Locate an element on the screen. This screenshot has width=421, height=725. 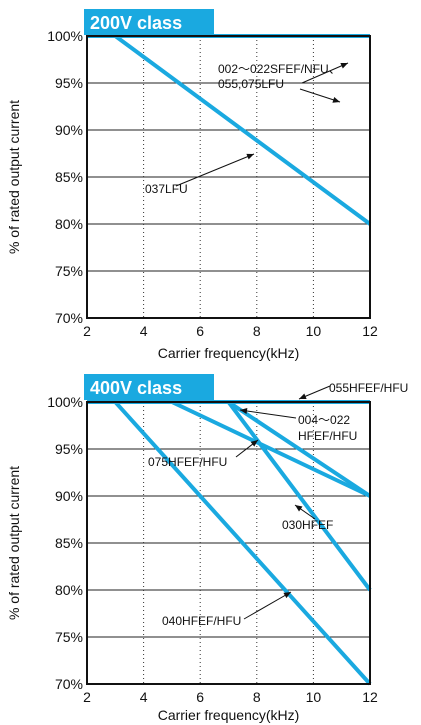
annotation-label: 055,075LFU is located at coordinates (251, 84).